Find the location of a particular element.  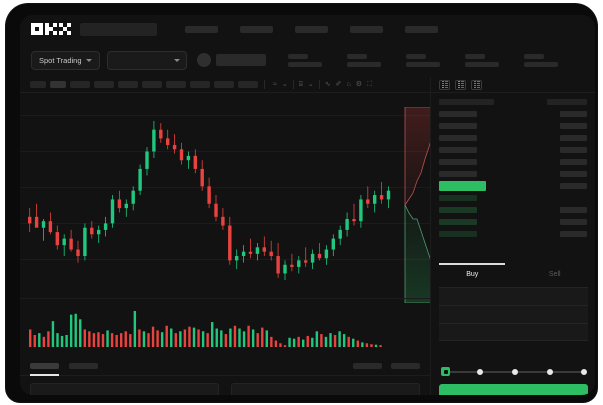

trading-pair-select is located at coordinates (146, 60).